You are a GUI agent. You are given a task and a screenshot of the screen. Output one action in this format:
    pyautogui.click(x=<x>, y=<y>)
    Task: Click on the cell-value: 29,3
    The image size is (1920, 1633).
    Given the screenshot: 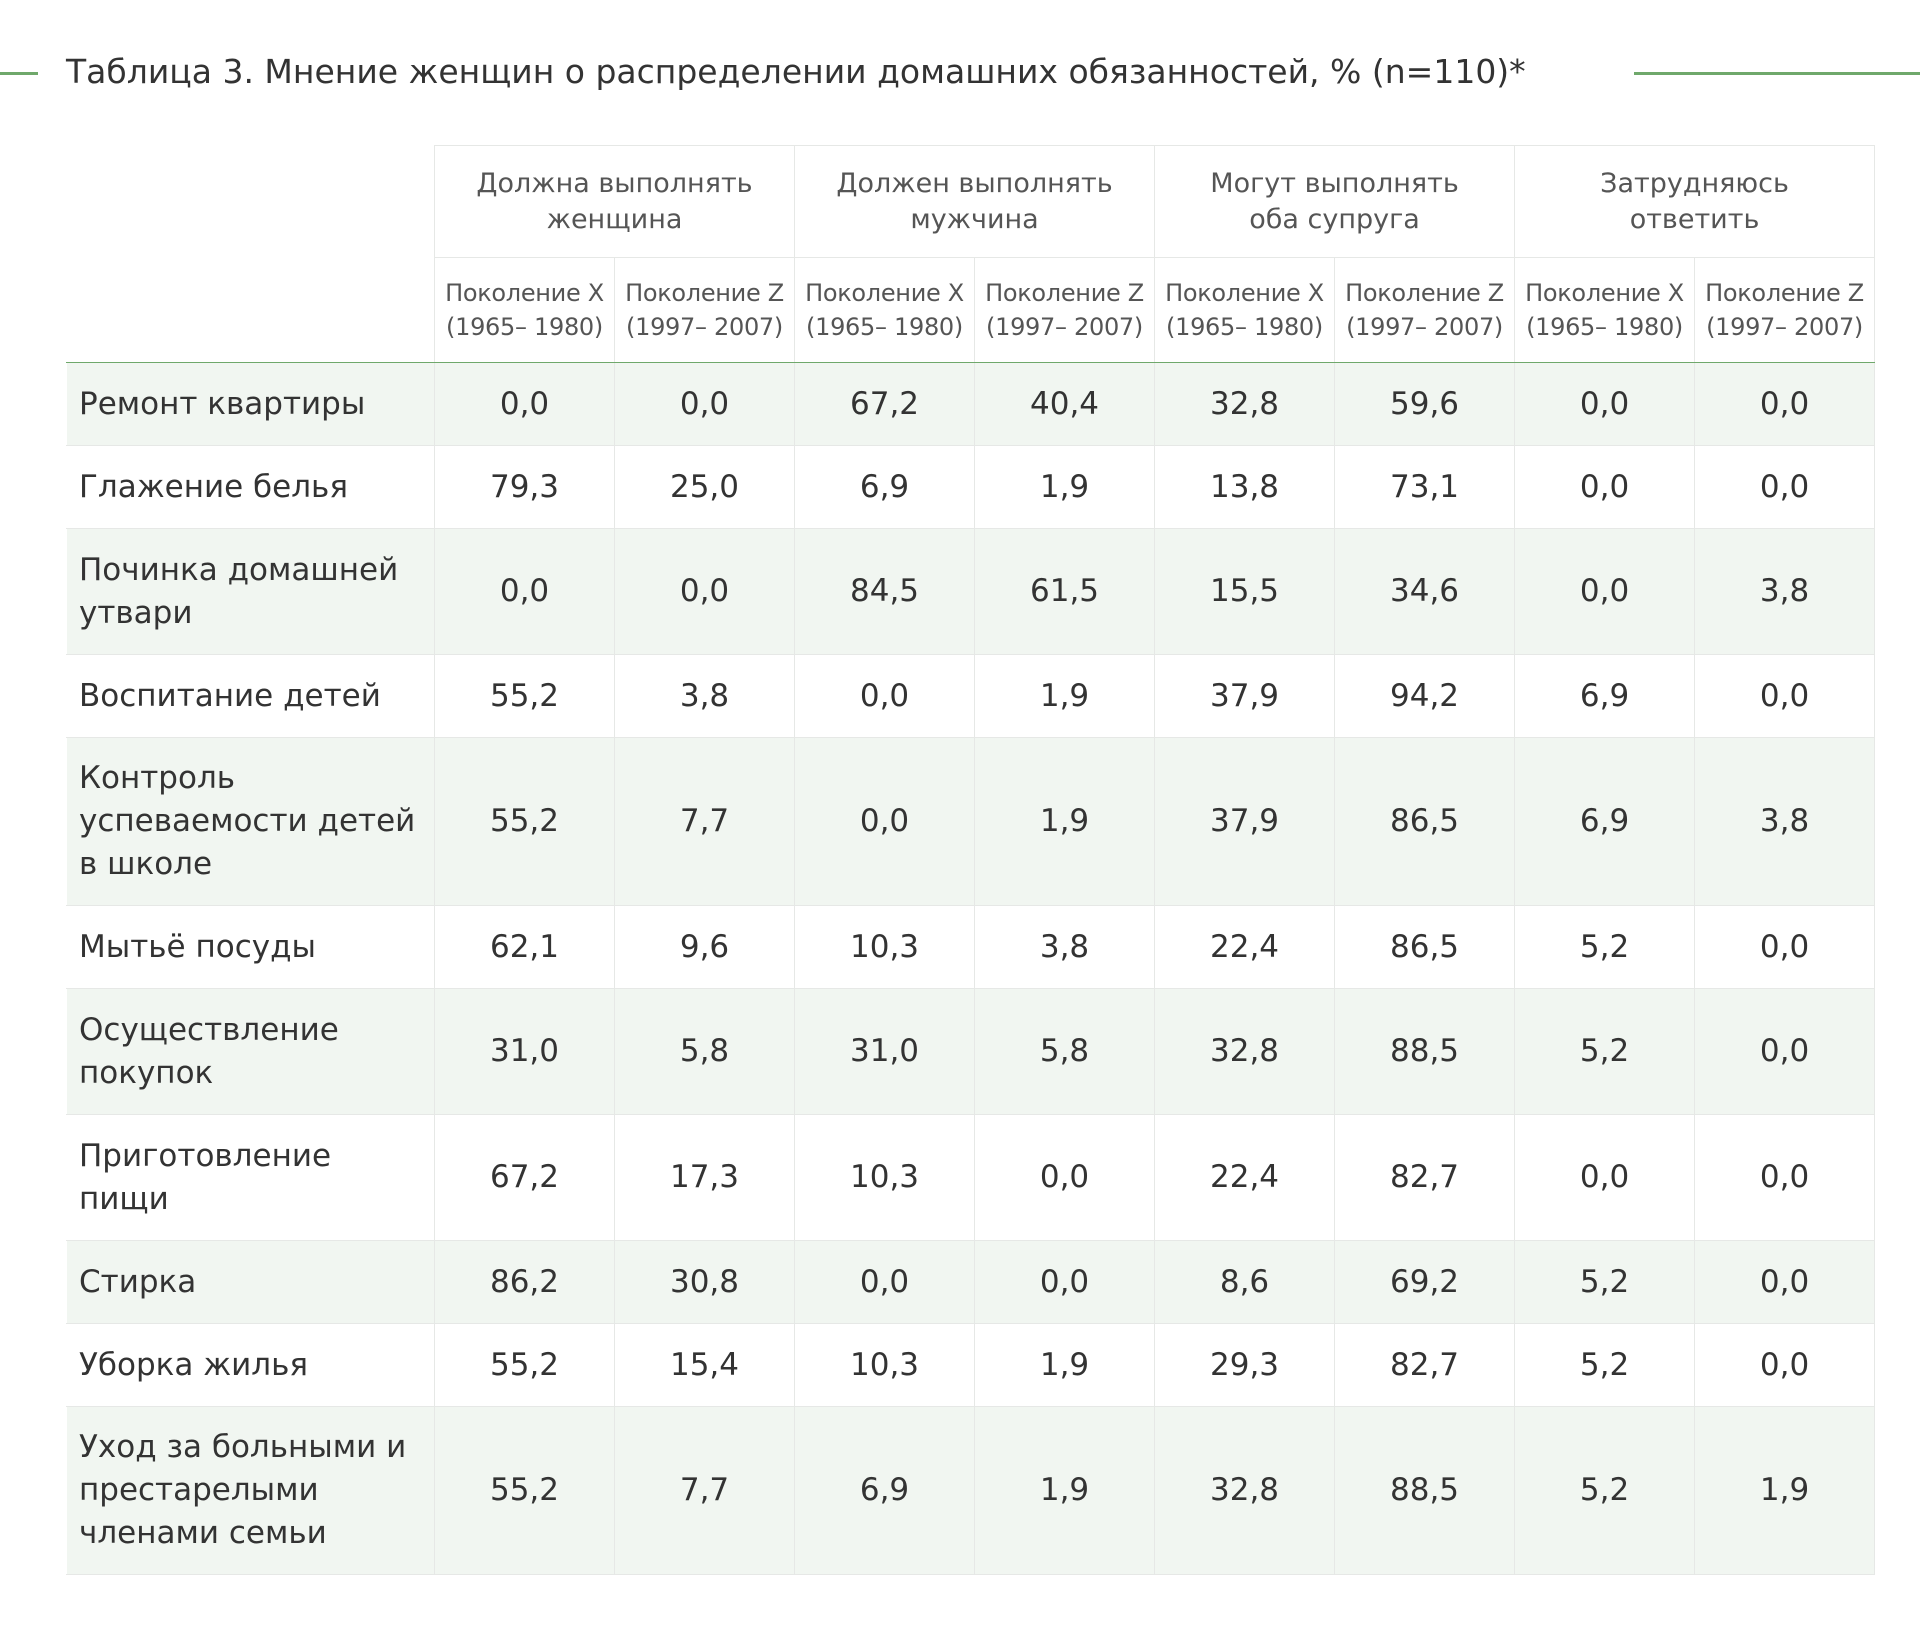 What is the action you would take?
    pyautogui.click(x=1245, y=1365)
    